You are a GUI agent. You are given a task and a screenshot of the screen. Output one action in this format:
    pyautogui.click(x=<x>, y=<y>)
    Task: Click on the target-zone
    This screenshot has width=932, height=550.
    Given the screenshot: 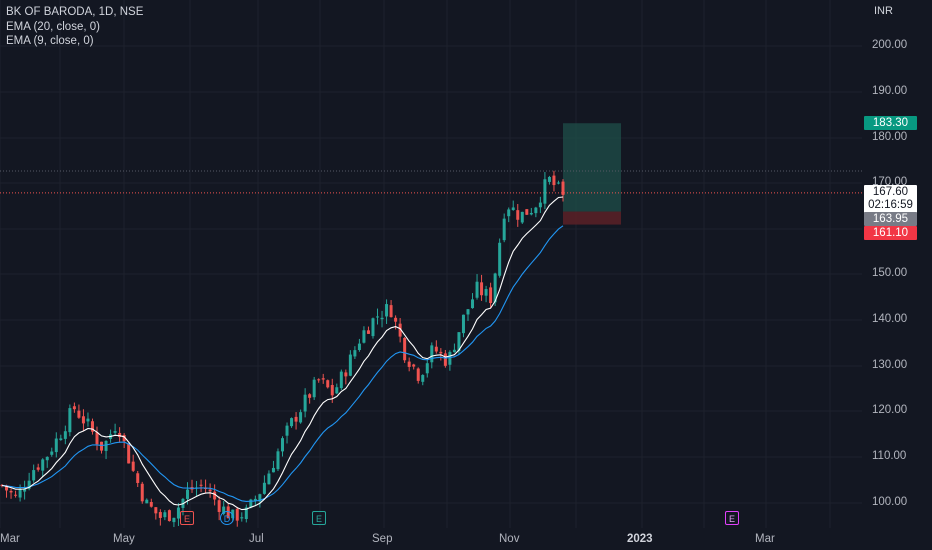 What is the action you would take?
    pyautogui.click(x=592, y=167)
    